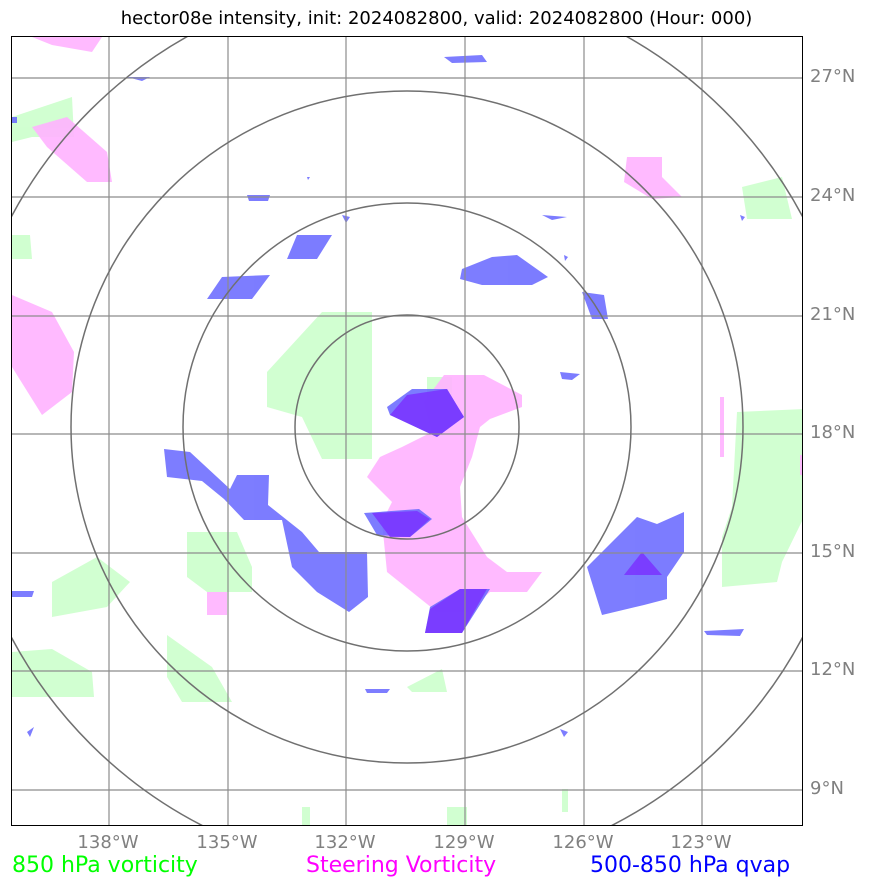  I want to click on lon-label-123w: 123°W, so click(701, 842).